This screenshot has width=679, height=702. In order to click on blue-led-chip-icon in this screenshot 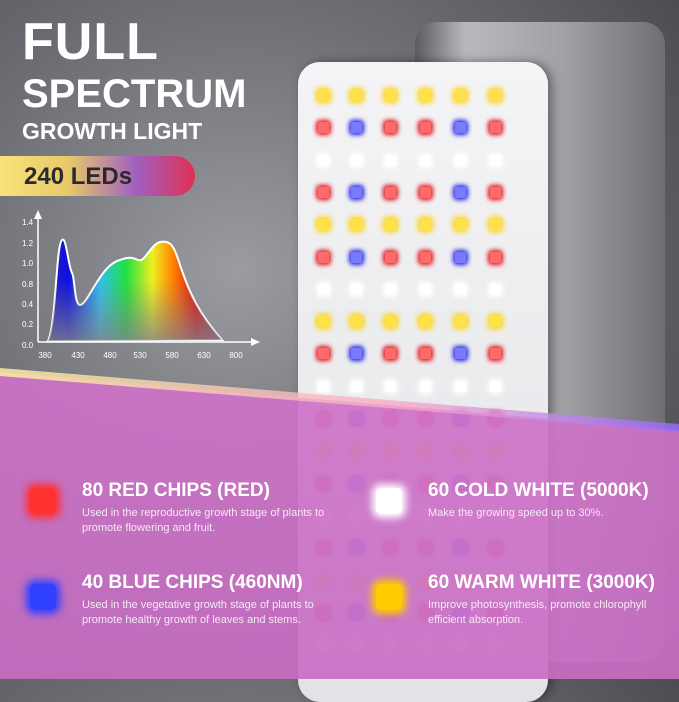, I will do `click(43, 597)`.